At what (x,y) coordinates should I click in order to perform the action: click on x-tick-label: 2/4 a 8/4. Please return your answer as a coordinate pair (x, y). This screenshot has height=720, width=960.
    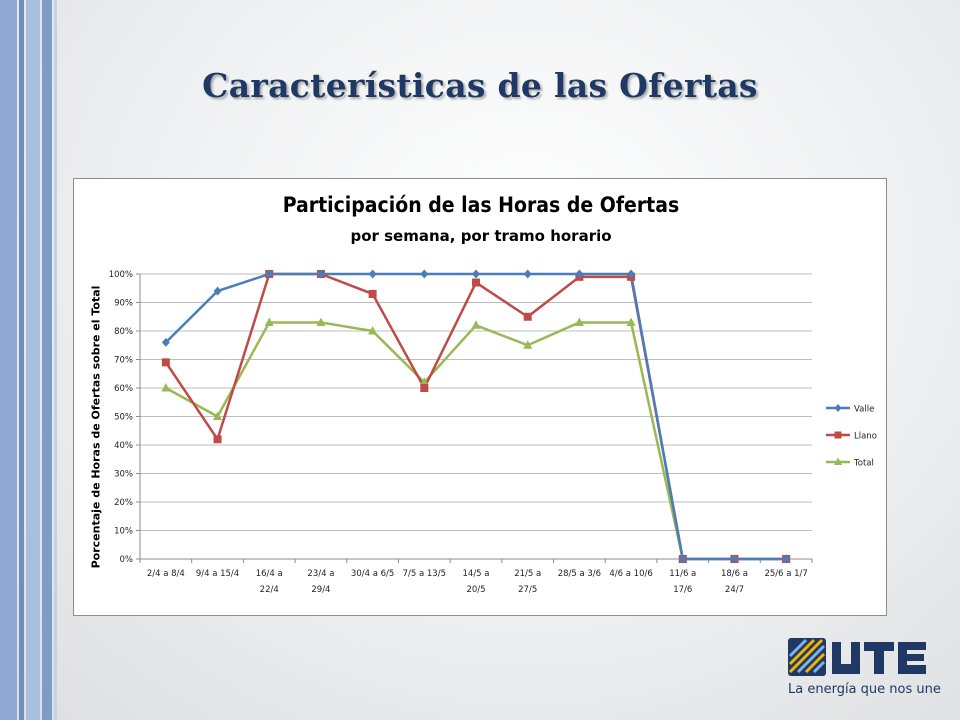
    Looking at the image, I should click on (166, 574).